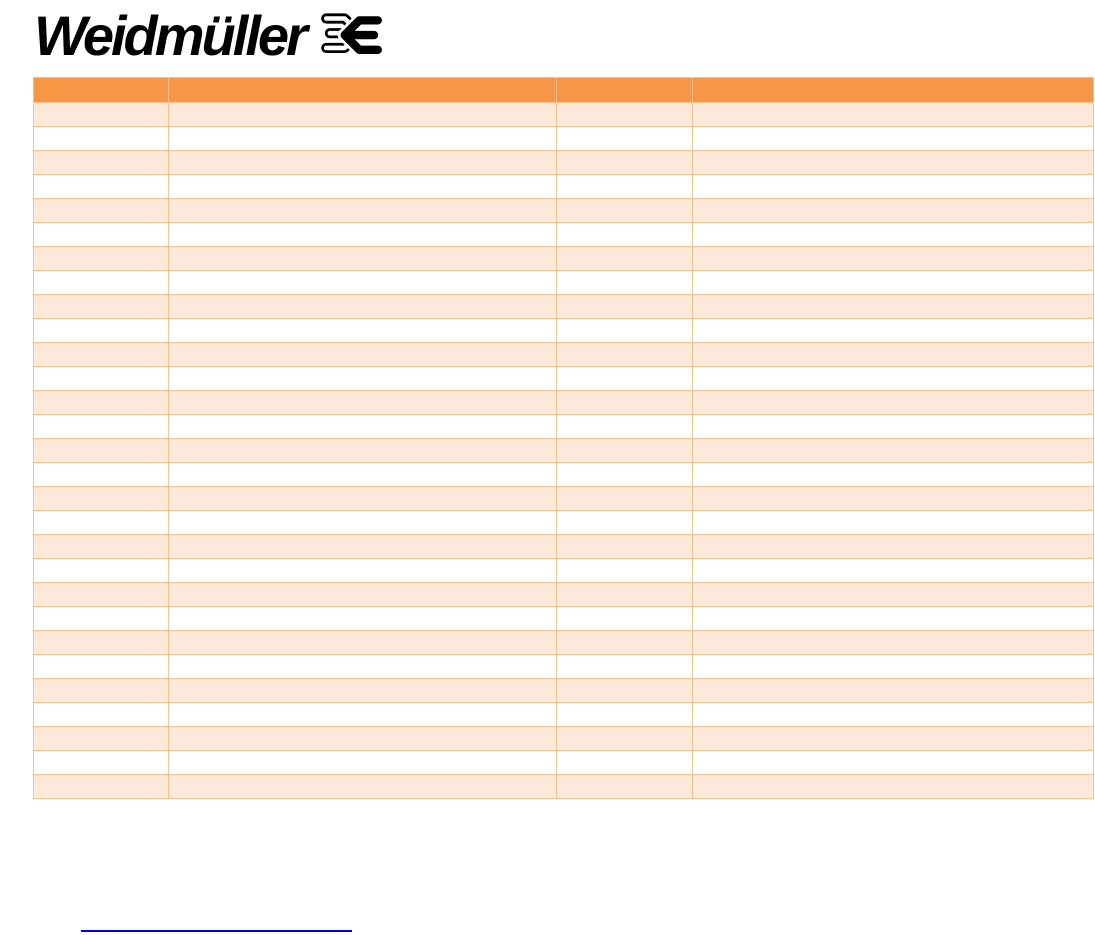 This screenshot has width=1095, height=935. Describe the element at coordinates (171, 35) in the screenshot. I see `brand-wordmark: Weidmüller` at that location.